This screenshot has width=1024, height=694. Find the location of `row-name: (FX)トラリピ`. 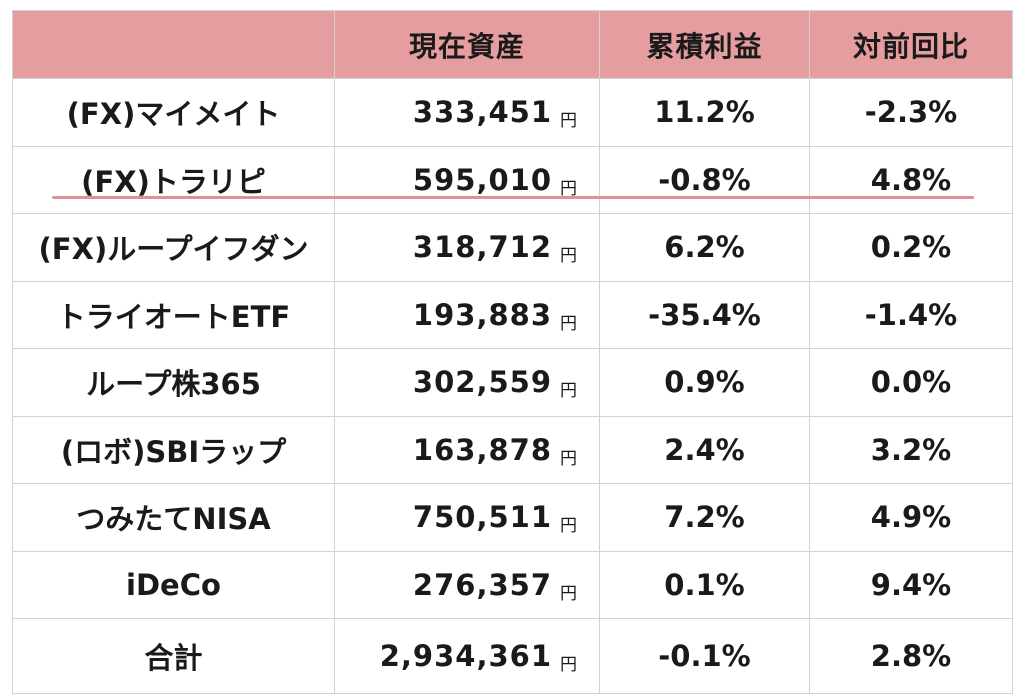

row-name: (FX)トラリピ is located at coordinates (173, 179).